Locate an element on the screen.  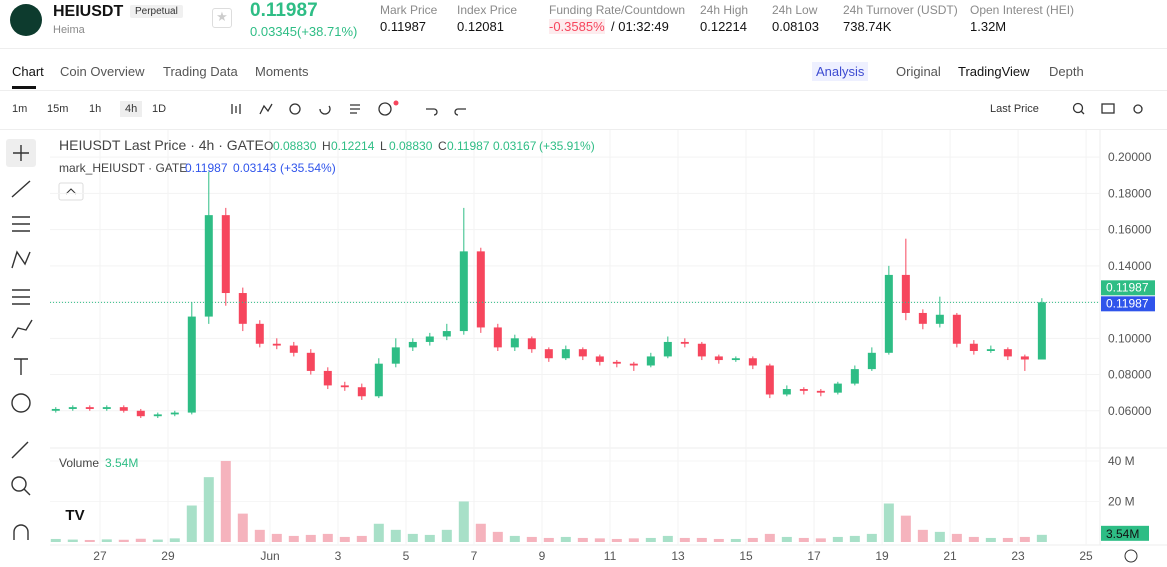
tab: Moments is located at coordinates (282, 71).